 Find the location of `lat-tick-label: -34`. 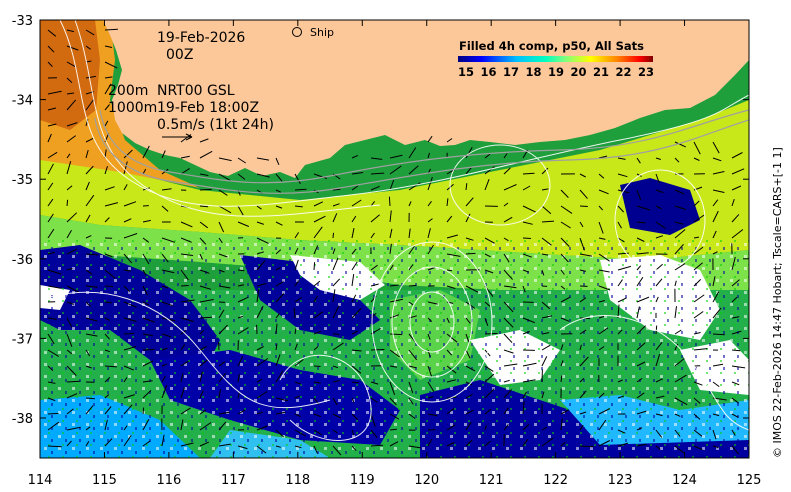

lat-tick-label: -34 is located at coordinates (22, 101).